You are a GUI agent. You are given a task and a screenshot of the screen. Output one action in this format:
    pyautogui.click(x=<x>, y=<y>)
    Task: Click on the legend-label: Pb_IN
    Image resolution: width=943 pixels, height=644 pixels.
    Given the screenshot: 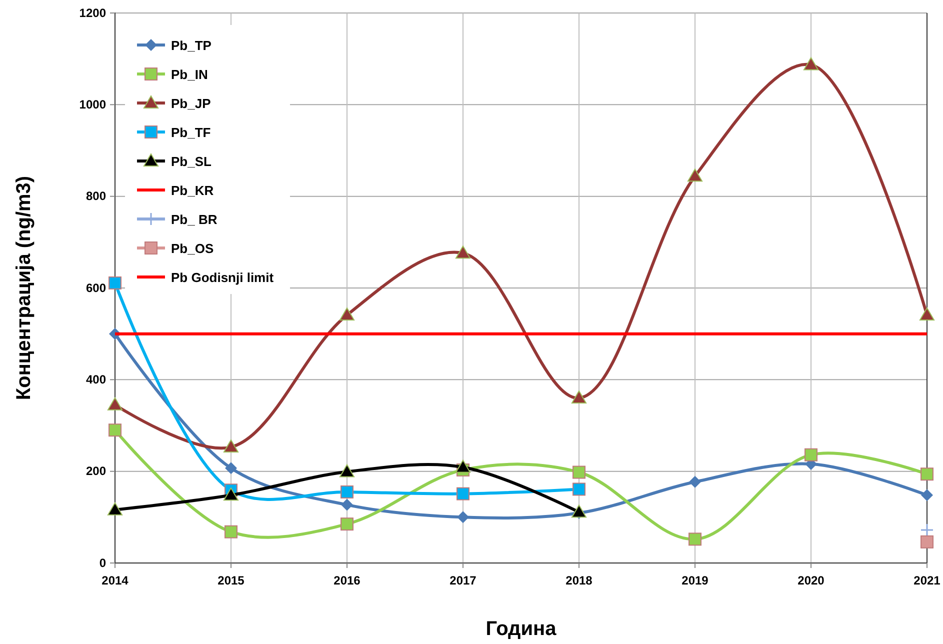 What is the action you would take?
    pyautogui.click(x=189, y=74)
    